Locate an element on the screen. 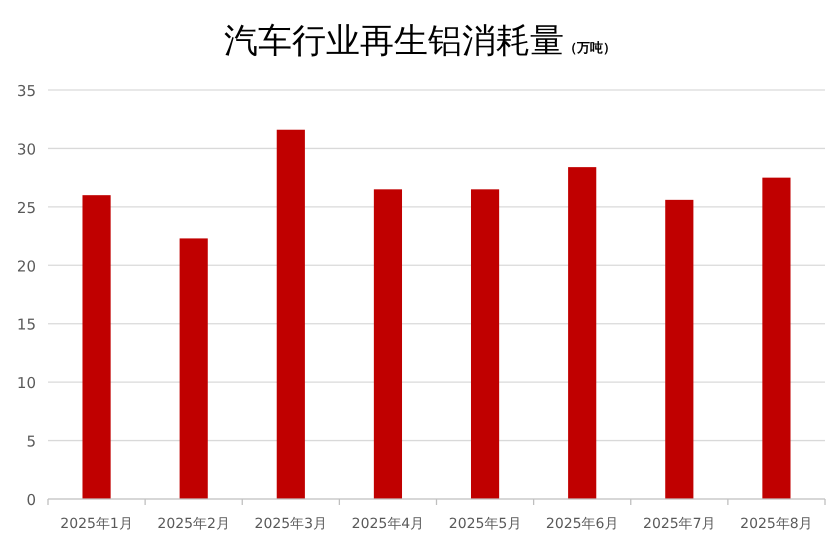  y-tick-label: 15 is located at coordinates (26, 325).